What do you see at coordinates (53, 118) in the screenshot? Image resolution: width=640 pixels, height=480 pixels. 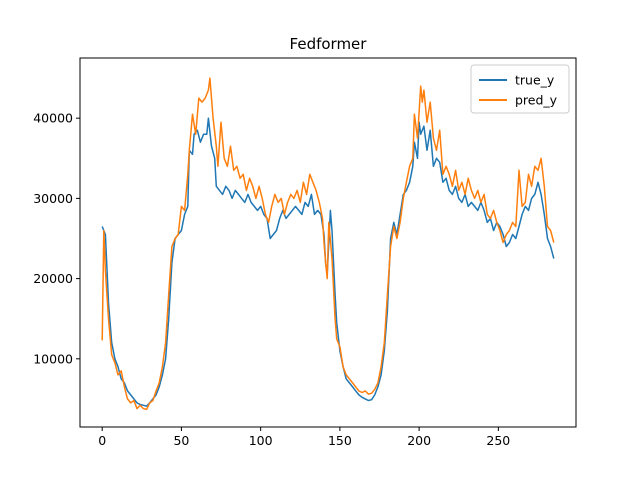 I see `y-tick-label: 40000` at bounding box center [53, 118].